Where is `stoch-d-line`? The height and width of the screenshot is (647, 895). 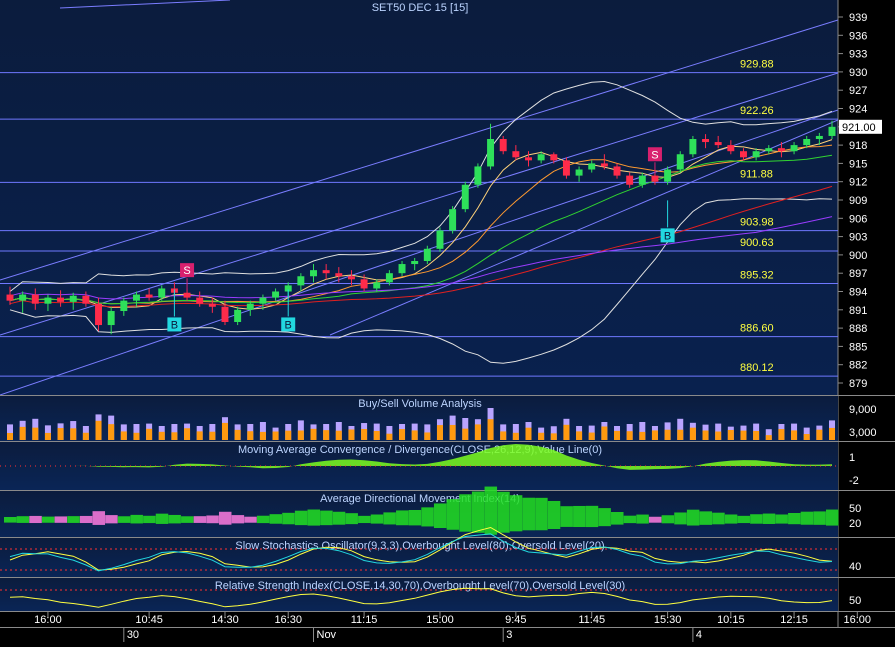 stoch-d-line is located at coordinates (421, 552).